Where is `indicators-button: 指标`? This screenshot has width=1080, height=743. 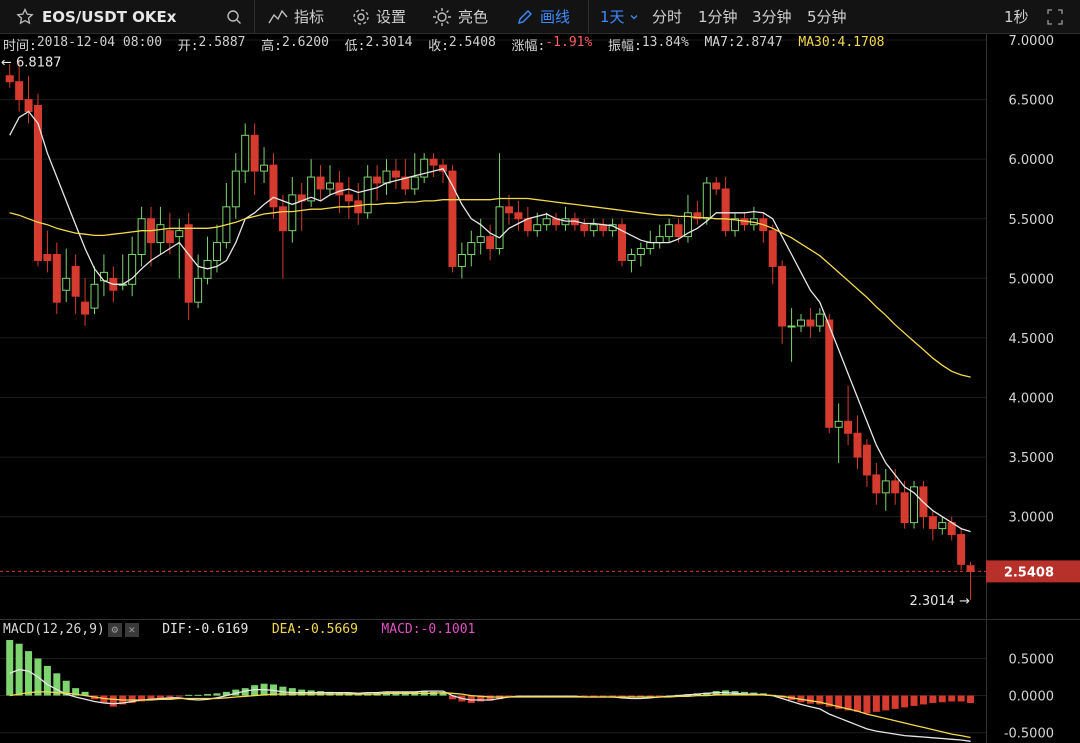
indicators-button: 指标 is located at coordinates (296, 17).